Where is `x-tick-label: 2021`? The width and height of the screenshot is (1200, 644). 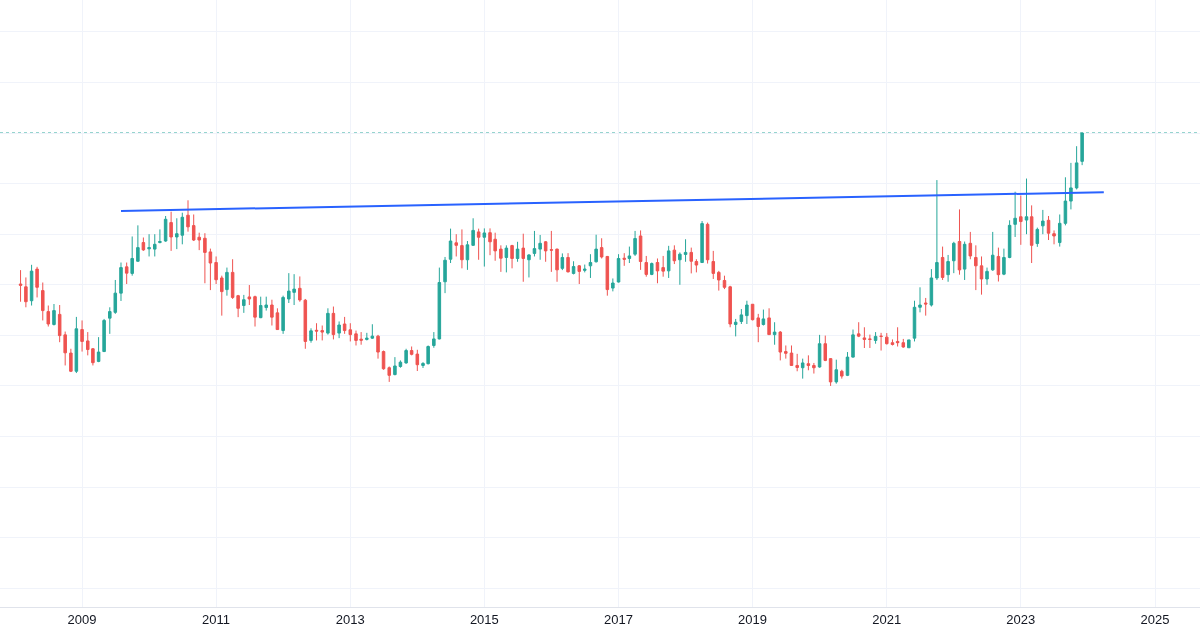
x-tick-label: 2021 is located at coordinates (887, 619).